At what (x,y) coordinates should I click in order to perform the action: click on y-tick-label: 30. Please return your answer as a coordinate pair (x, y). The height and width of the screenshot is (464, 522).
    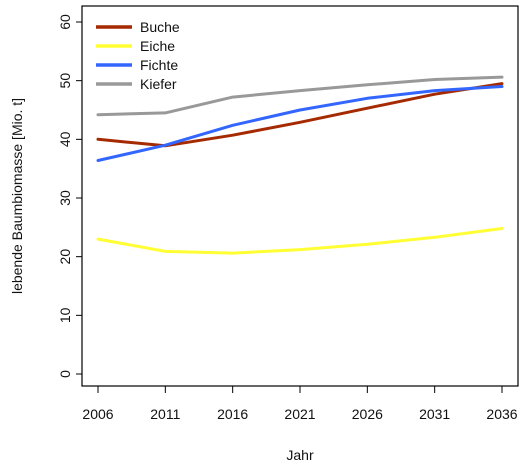
    Looking at the image, I should click on (65, 198).